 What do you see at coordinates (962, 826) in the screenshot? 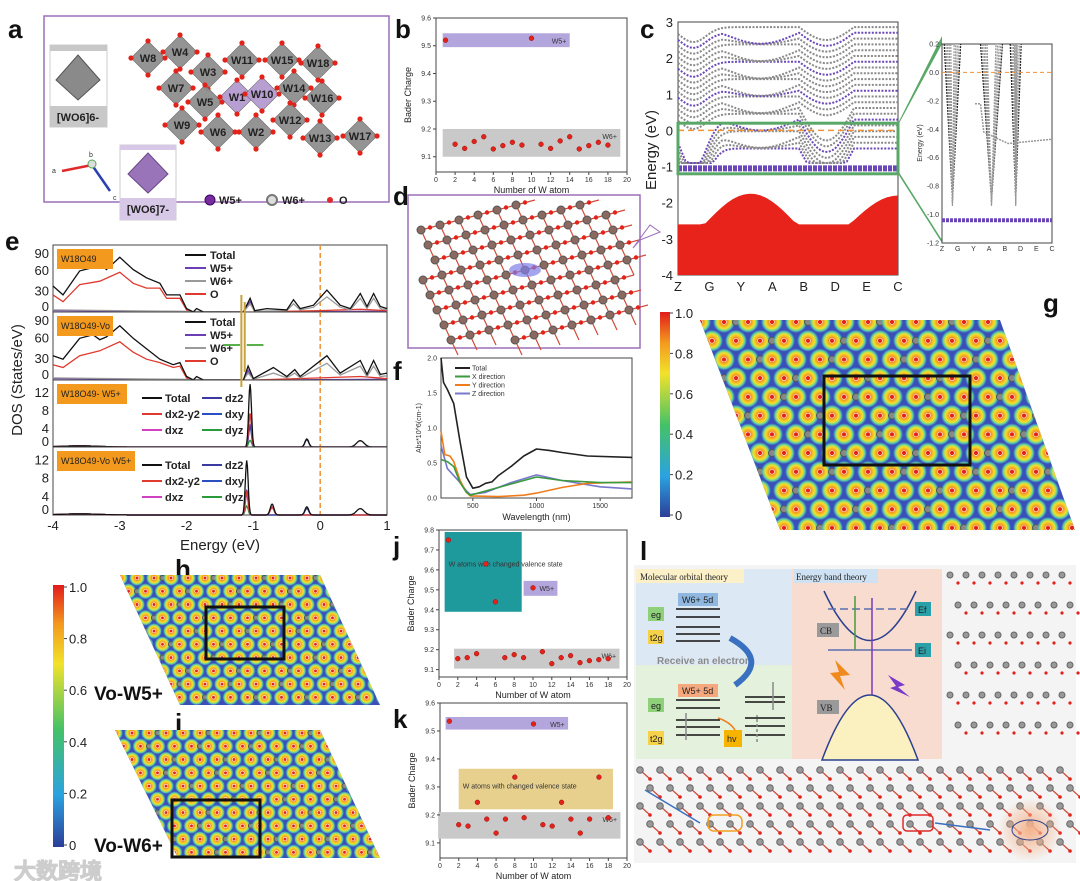
I see `pointer-arrow-icon` at bounding box center [962, 826].